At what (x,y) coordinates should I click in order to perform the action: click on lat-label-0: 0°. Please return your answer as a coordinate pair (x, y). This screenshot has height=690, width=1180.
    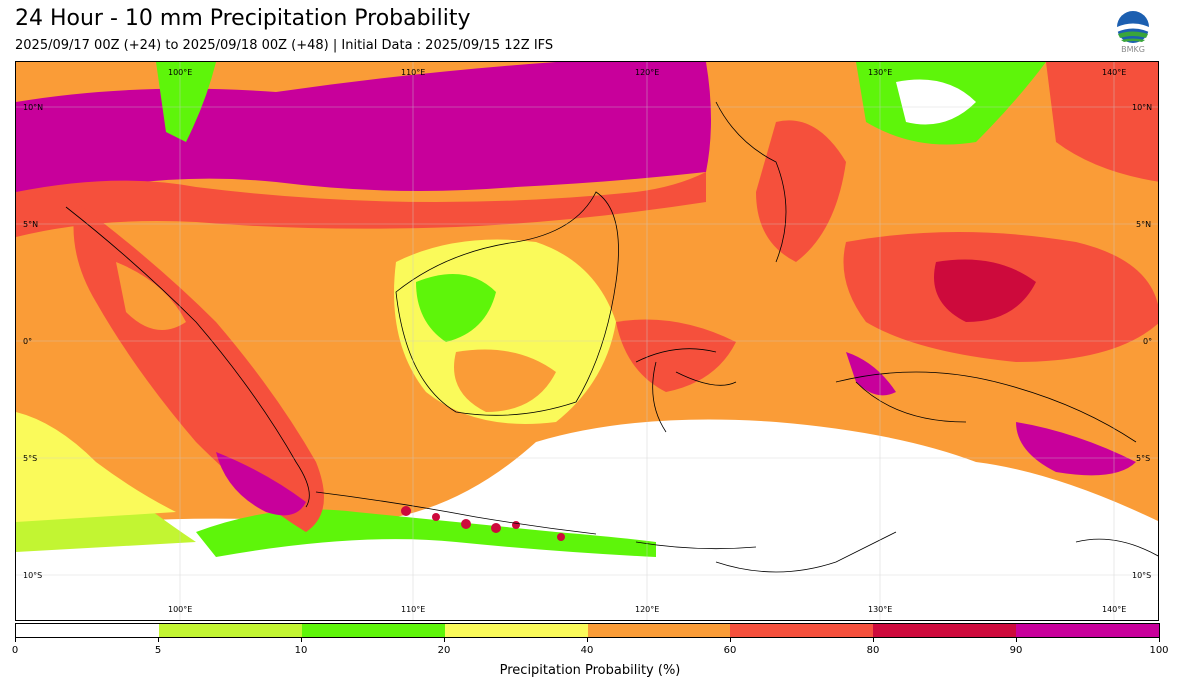
    Looking at the image, I should click on (28, 341).